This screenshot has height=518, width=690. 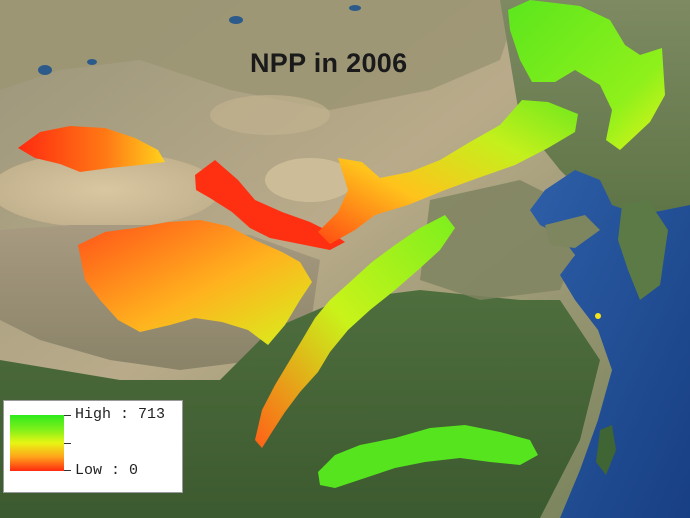 I want to click on shandong-peninsula, so click(x=572, y=231).